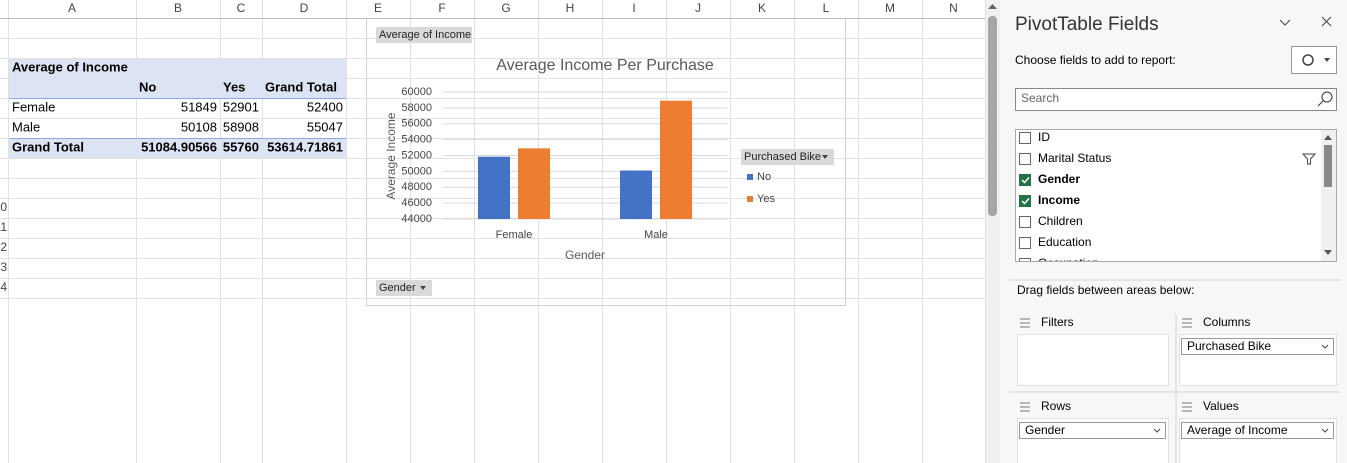 Image resolution: width=1347 pixels, height=463 pixels. What do you see at coordinates (1057, 322) in the screenshot?
I see `area-label: Filters` at bounding box center [1057, 322].